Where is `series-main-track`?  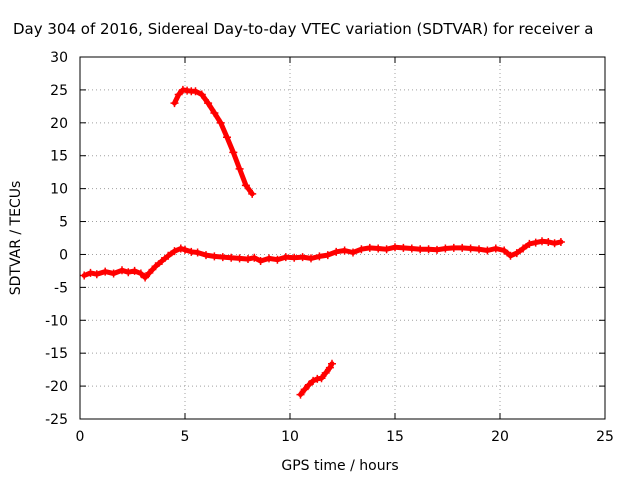 series-main-track is located at coordinates (322, 259).